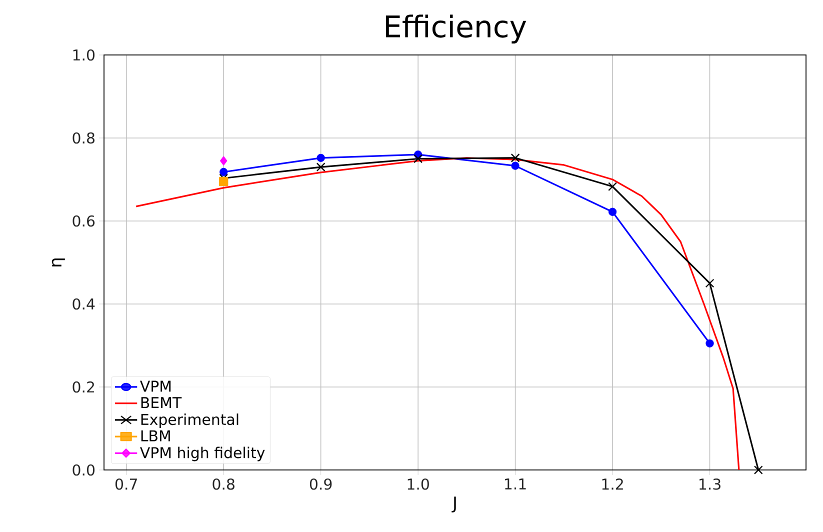 Image resolution: width=823 pixels, height=532 pixels. I want to click on x-axis-title: J, so click(454, 504).